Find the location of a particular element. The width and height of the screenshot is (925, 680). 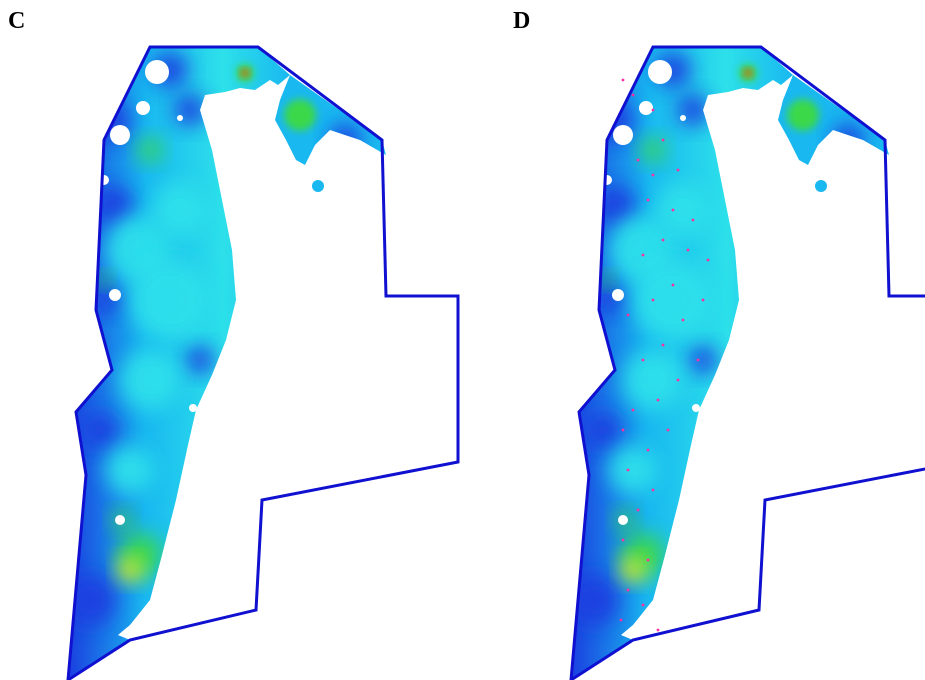

panel-label-c: C is located at coordinates (17, 21).